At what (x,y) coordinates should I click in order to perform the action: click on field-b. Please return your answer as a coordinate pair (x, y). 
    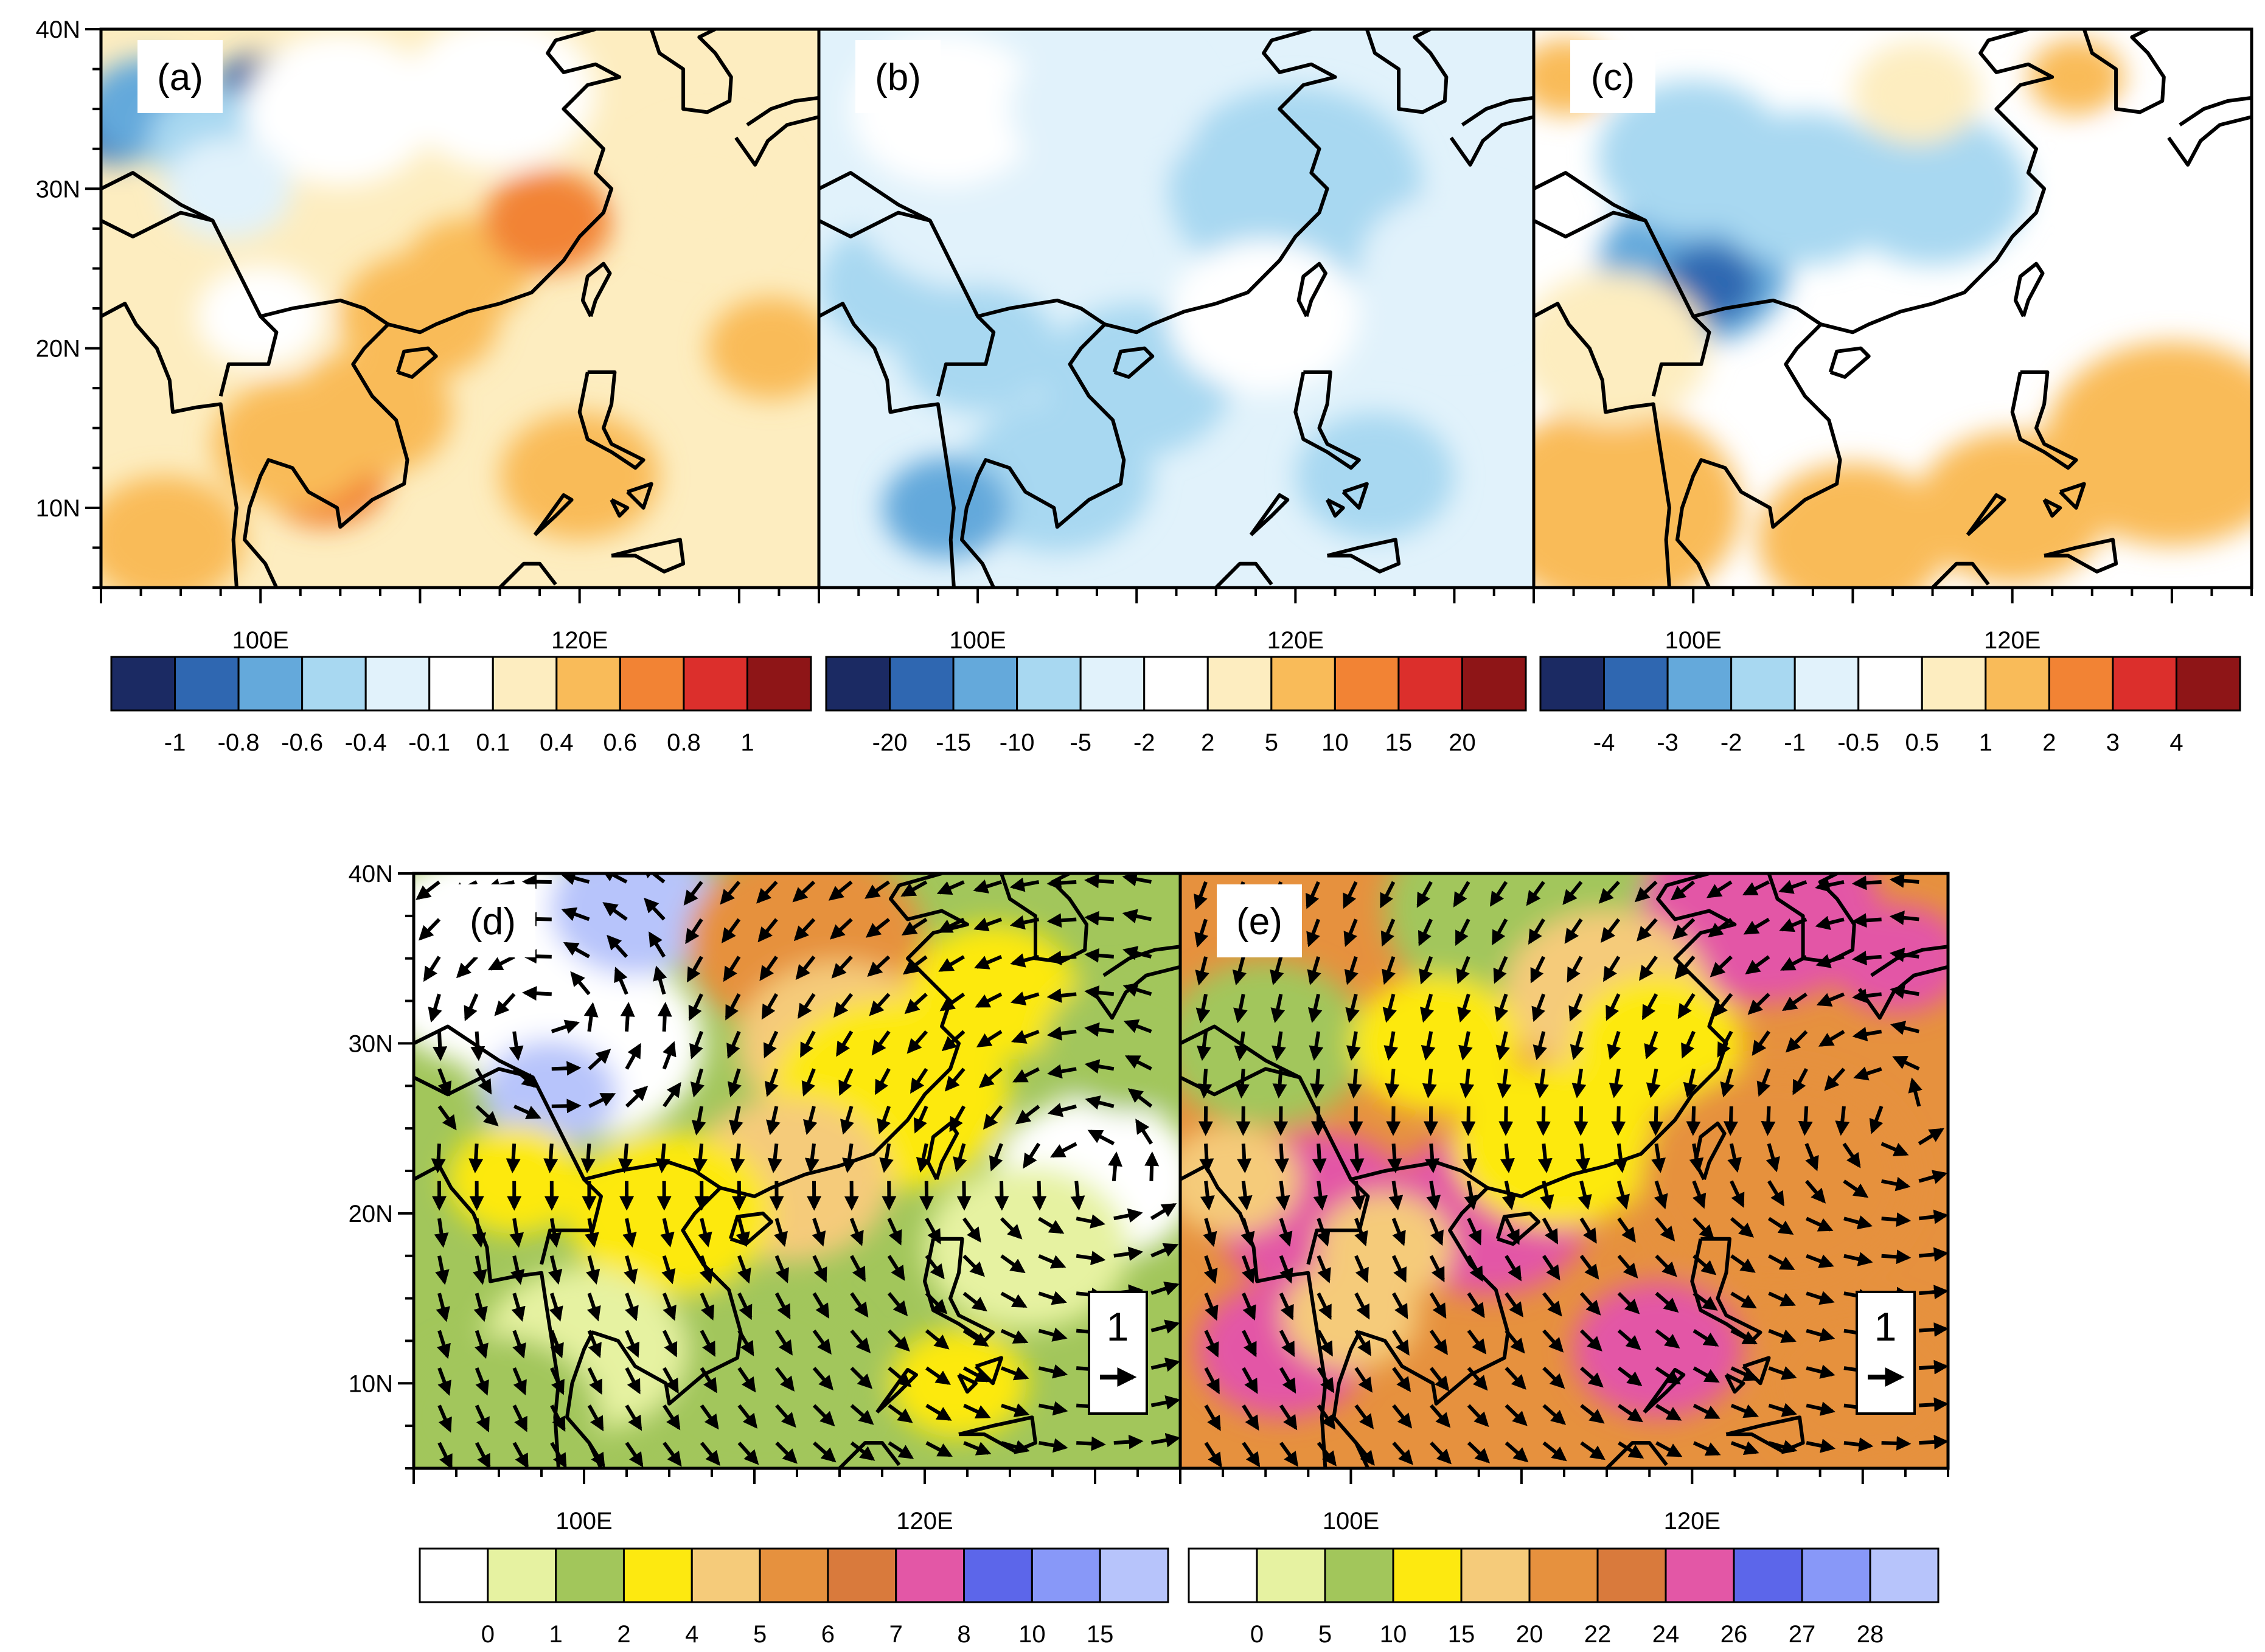
    Looking at the image, I should click on (1176, 308).